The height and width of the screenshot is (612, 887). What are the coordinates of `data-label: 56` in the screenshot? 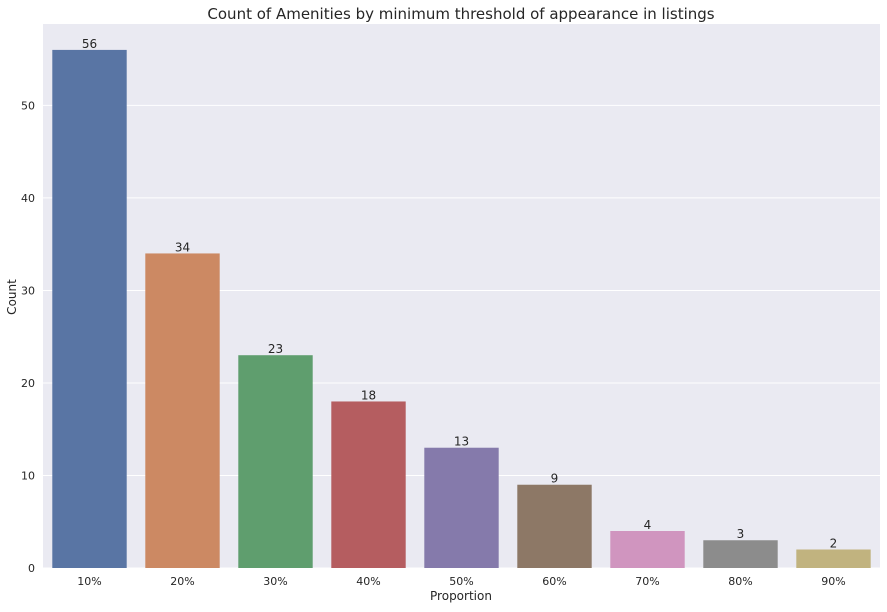 It's located at (89, 44).